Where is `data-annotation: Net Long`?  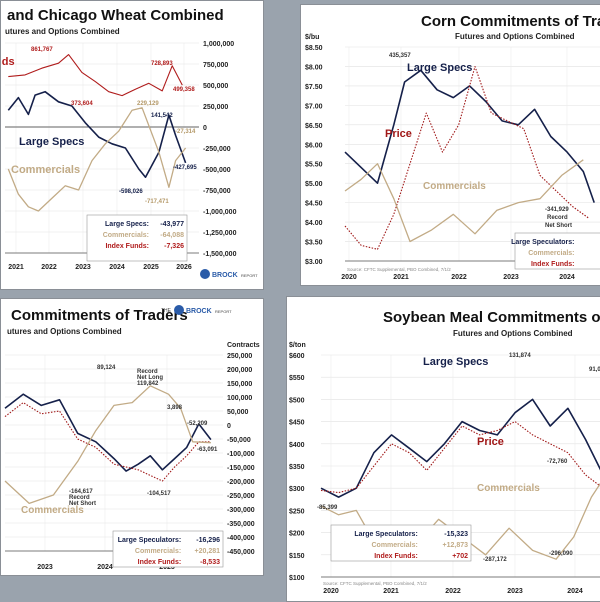
data-annotation: Net Long is located at coordinates (150, 378).